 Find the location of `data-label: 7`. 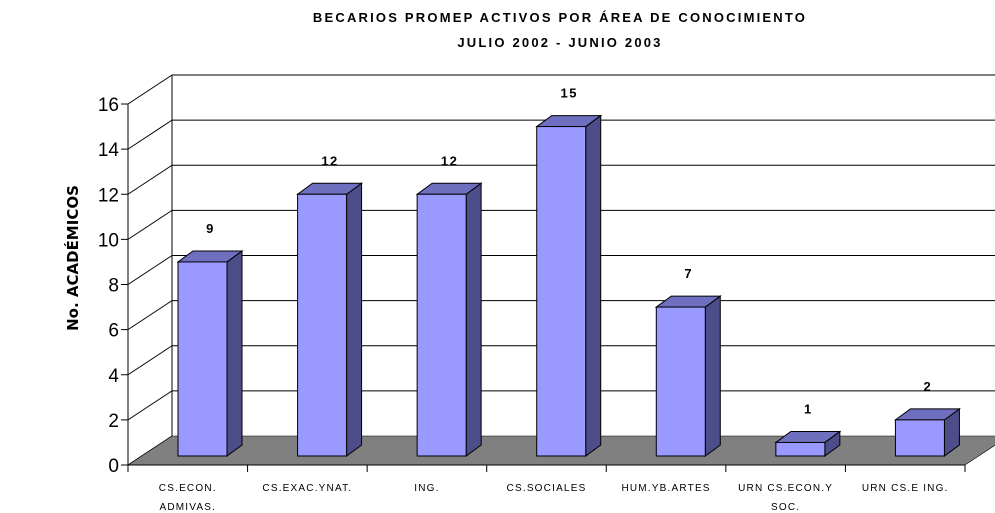

data-label: 7 is located at coordinates (688, 273).